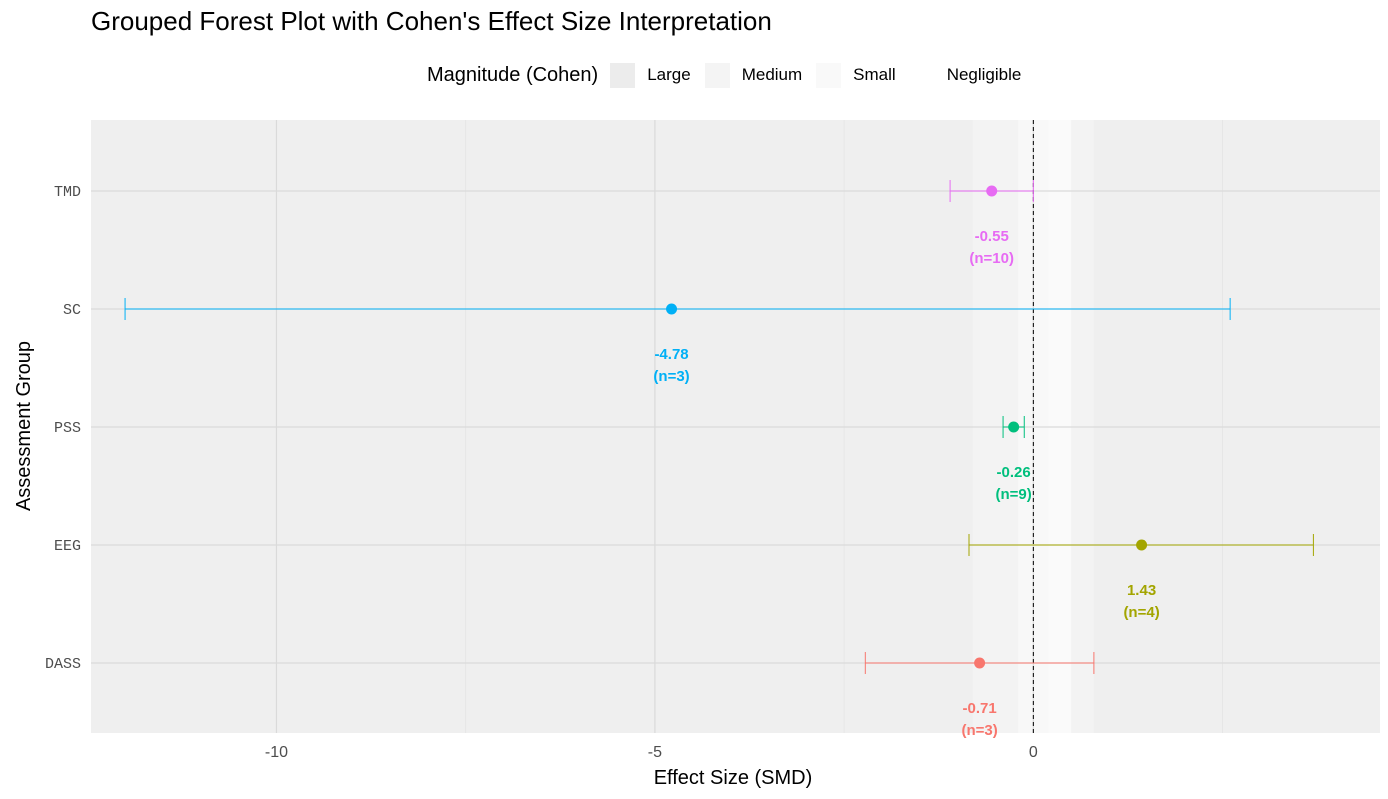  Describe the element at coordinates (1141, 612) in the screenshot. I see `n-label-eeg: (n=4)` at that location.